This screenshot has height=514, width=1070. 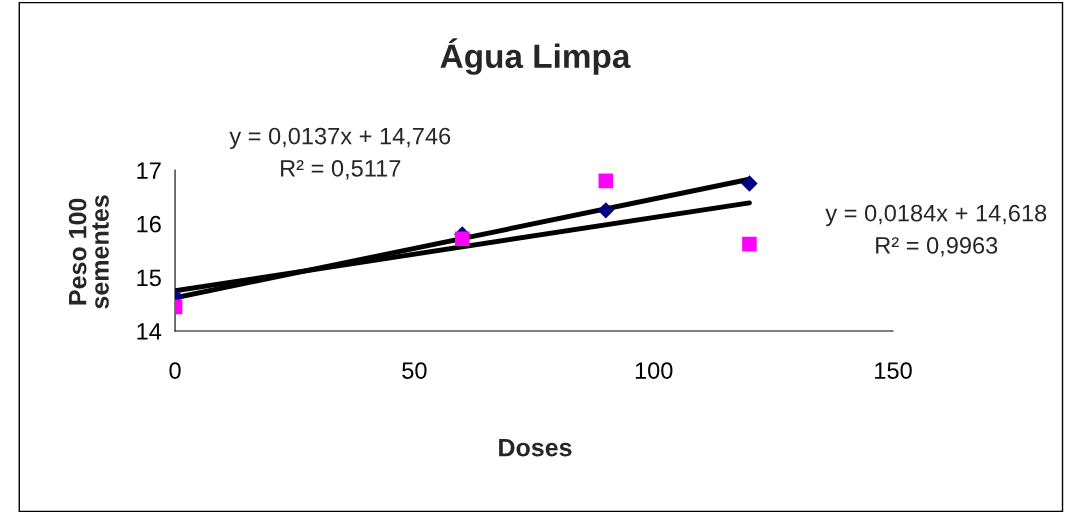 I want to click on annotation: y = 0,0184x + 14,618 R² = 0,9963, so click(x=936, y=230).